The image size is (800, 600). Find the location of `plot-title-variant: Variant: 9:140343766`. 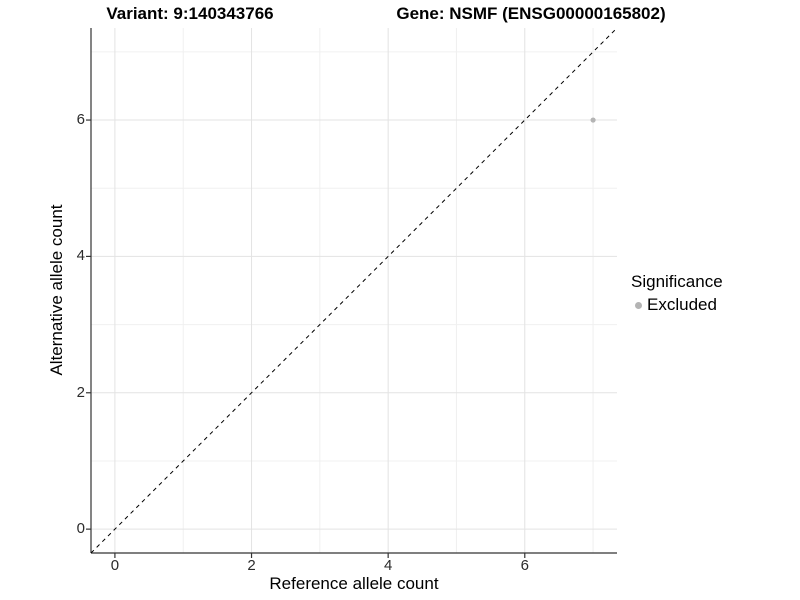

plot-title-variant: Variant: 9:140343766 is located at coordinates (190, 13).